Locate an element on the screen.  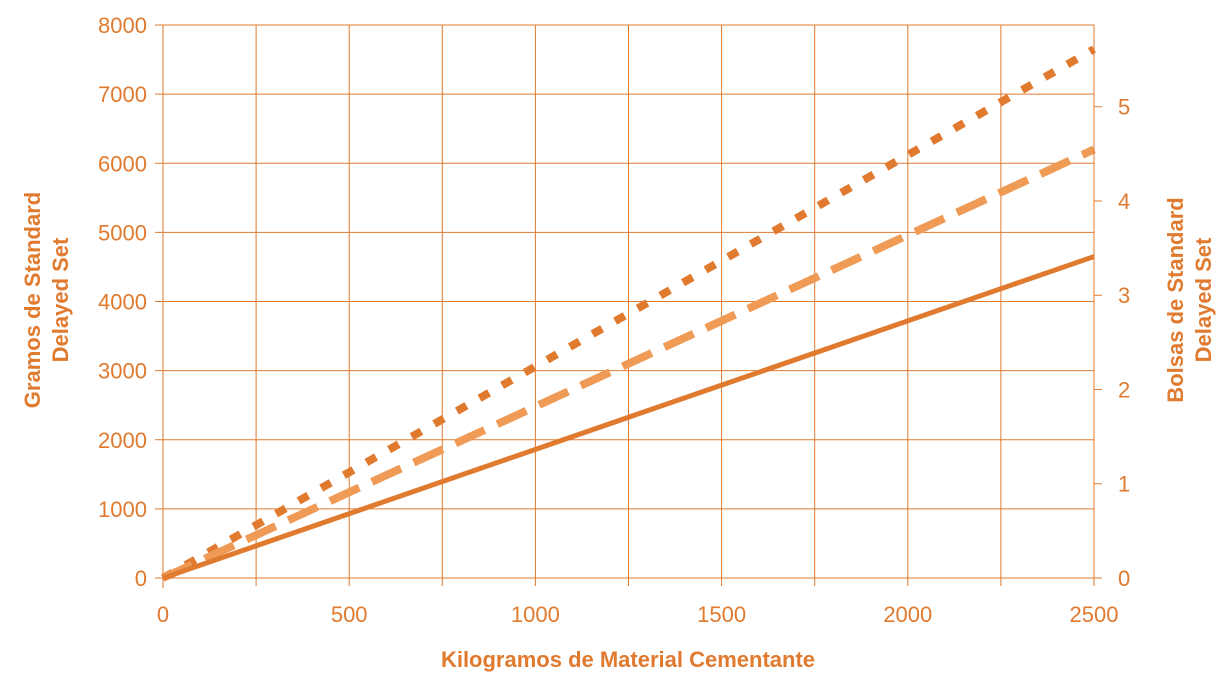
x-tick-label: 1000 is located at coordinates (535, 614).